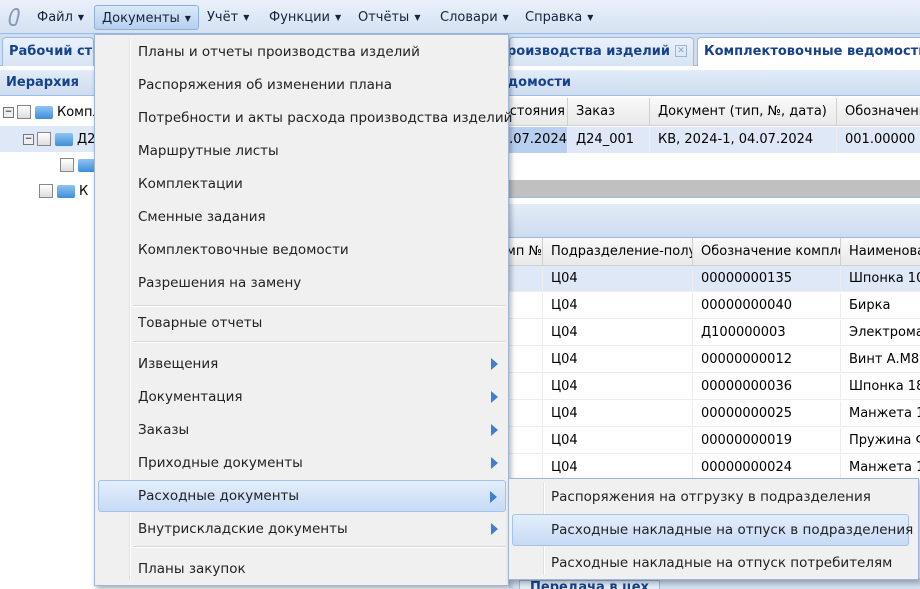 Image resolution: width=920 pixels, height=589 pixels. I want to click on menu-help: Справка ▼, so click(559, 17).